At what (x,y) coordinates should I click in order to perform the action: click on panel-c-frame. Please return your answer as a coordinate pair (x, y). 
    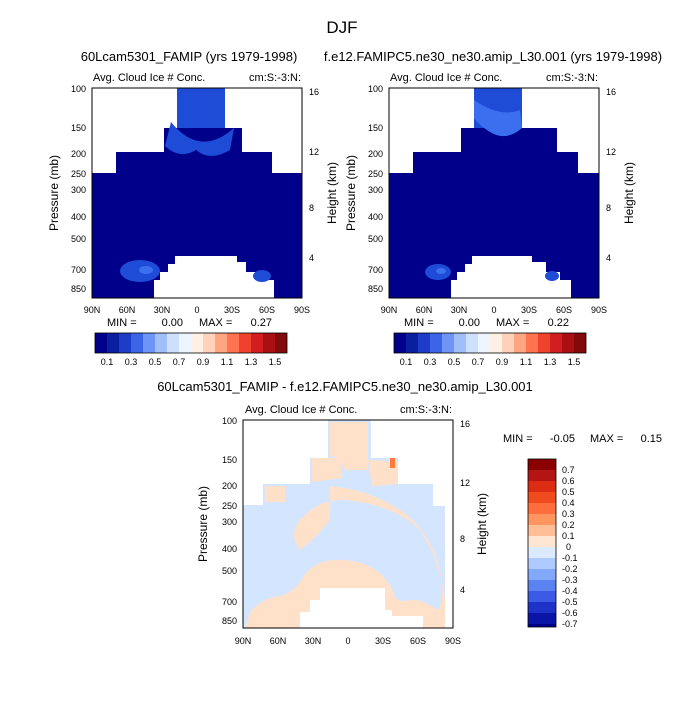
    Looking at the image, I should click on (348, 524).